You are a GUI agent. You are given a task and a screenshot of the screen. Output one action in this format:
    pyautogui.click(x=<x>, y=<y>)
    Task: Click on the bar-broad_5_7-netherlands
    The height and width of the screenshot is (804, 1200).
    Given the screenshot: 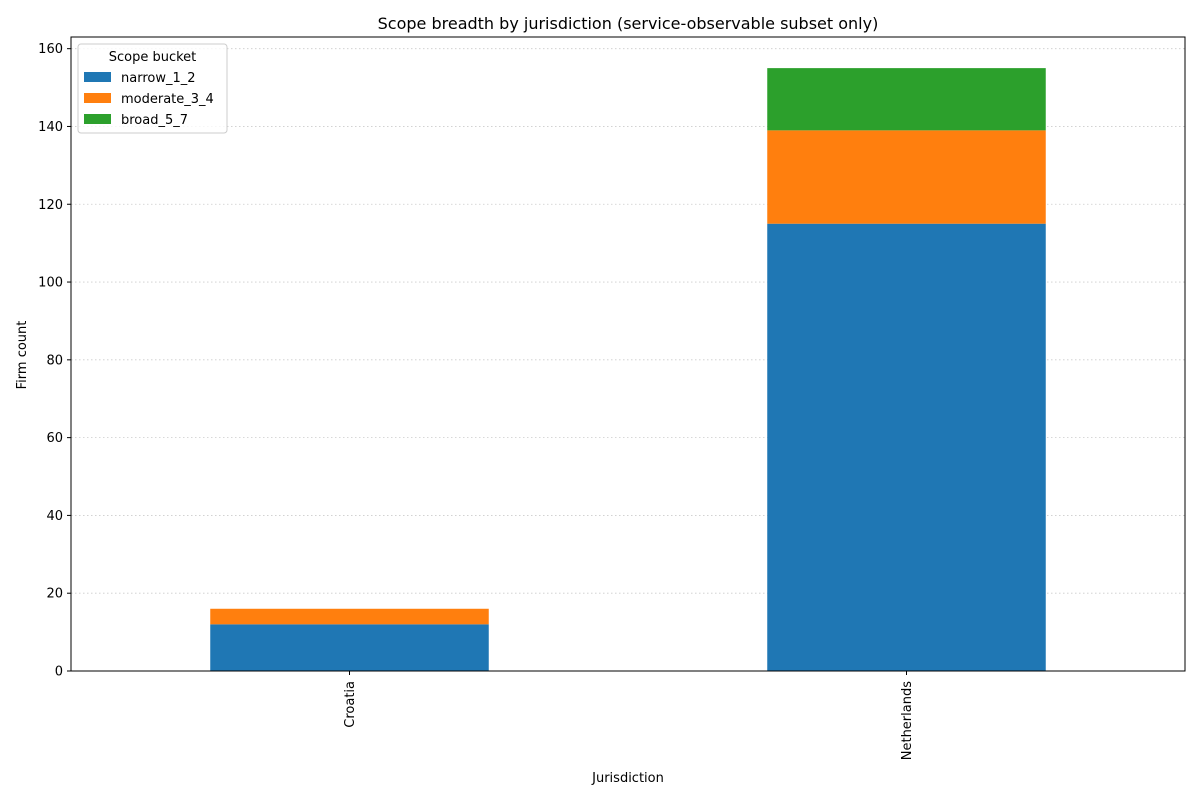 What is the action you would take?
    pyautogui.click(x=906, y=99)
    